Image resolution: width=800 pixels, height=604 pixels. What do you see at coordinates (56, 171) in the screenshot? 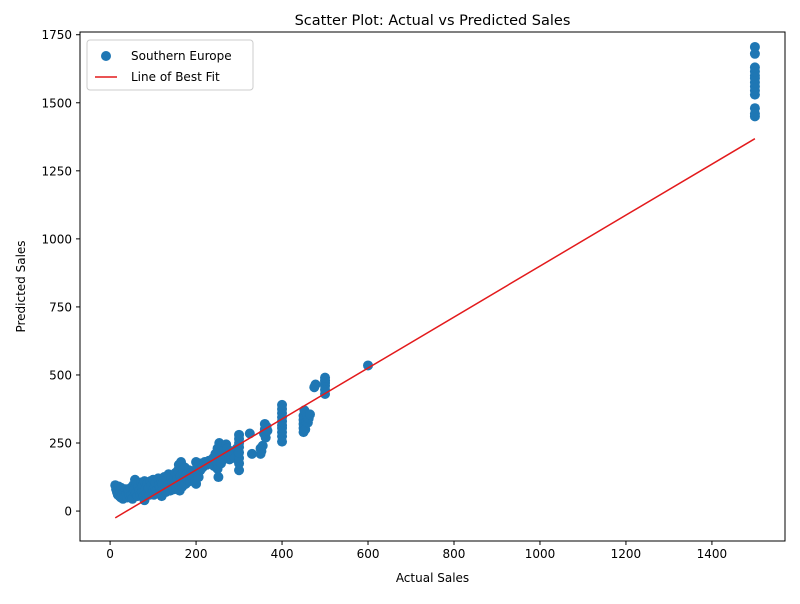
I see `y-tick-label: 1250` at bounding box center [56, 171].